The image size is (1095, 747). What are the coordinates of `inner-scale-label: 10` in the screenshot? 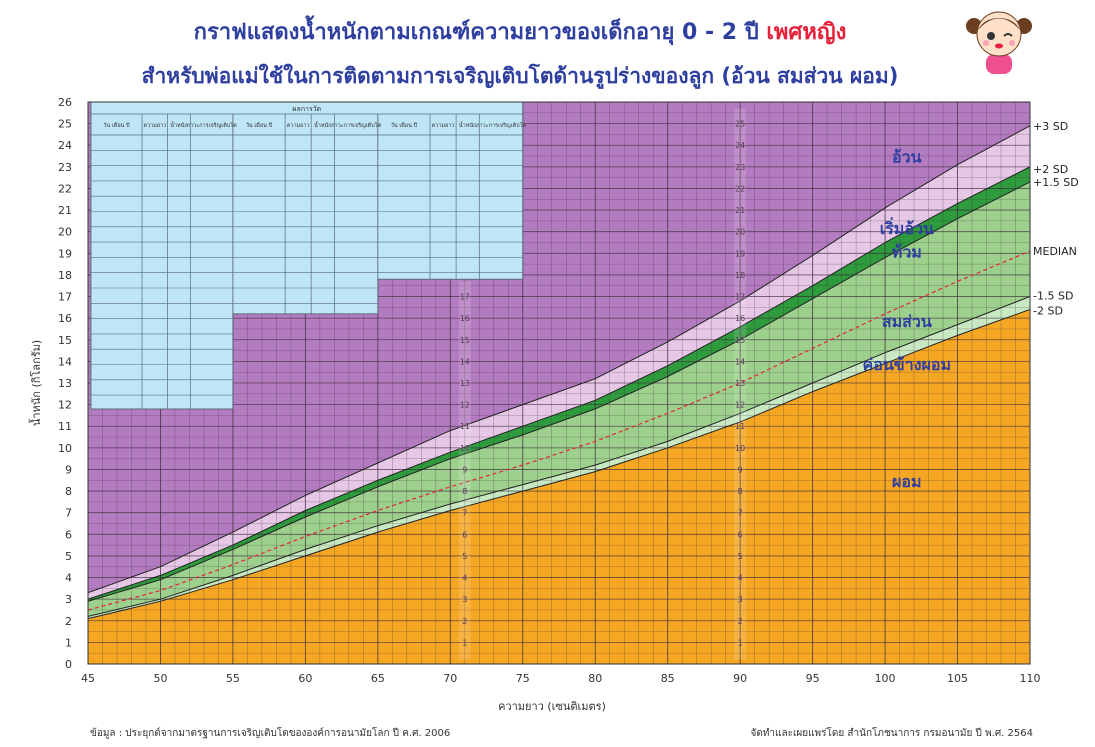 It's located at (465, 448).